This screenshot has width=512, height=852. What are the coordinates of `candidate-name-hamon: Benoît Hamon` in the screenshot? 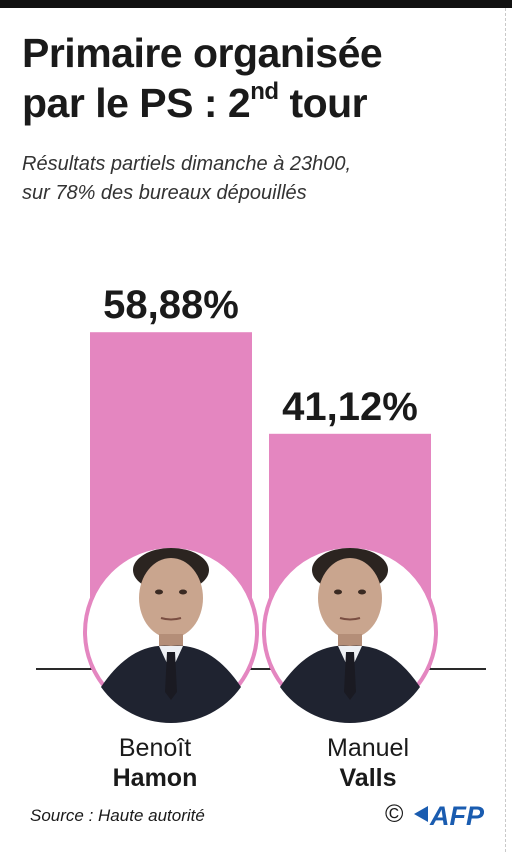 It's located at (155, 763).